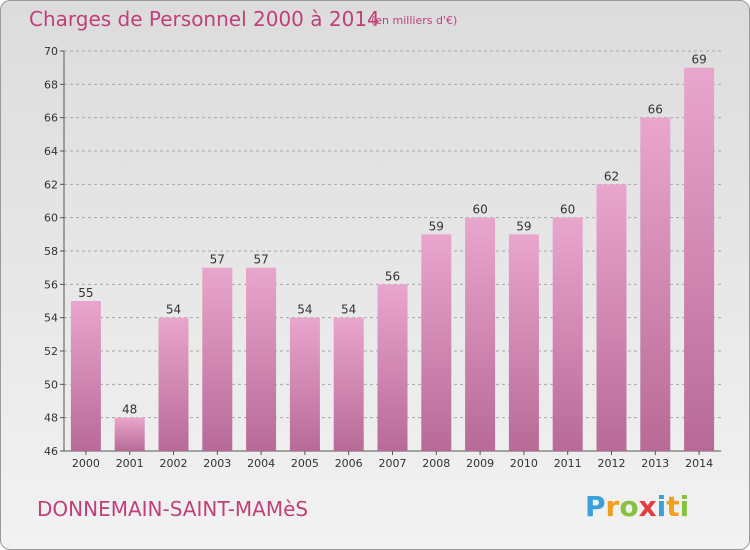  I want to click on x-tick-label: 2004, so click(261, 463).